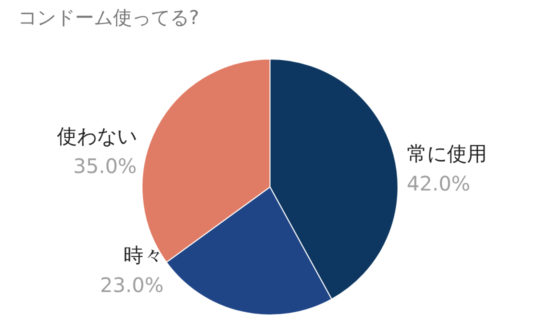 Image resolution: width=540 pixels, height=334 pixels. I want to click on slice-label: 時々, so click(144, 255).